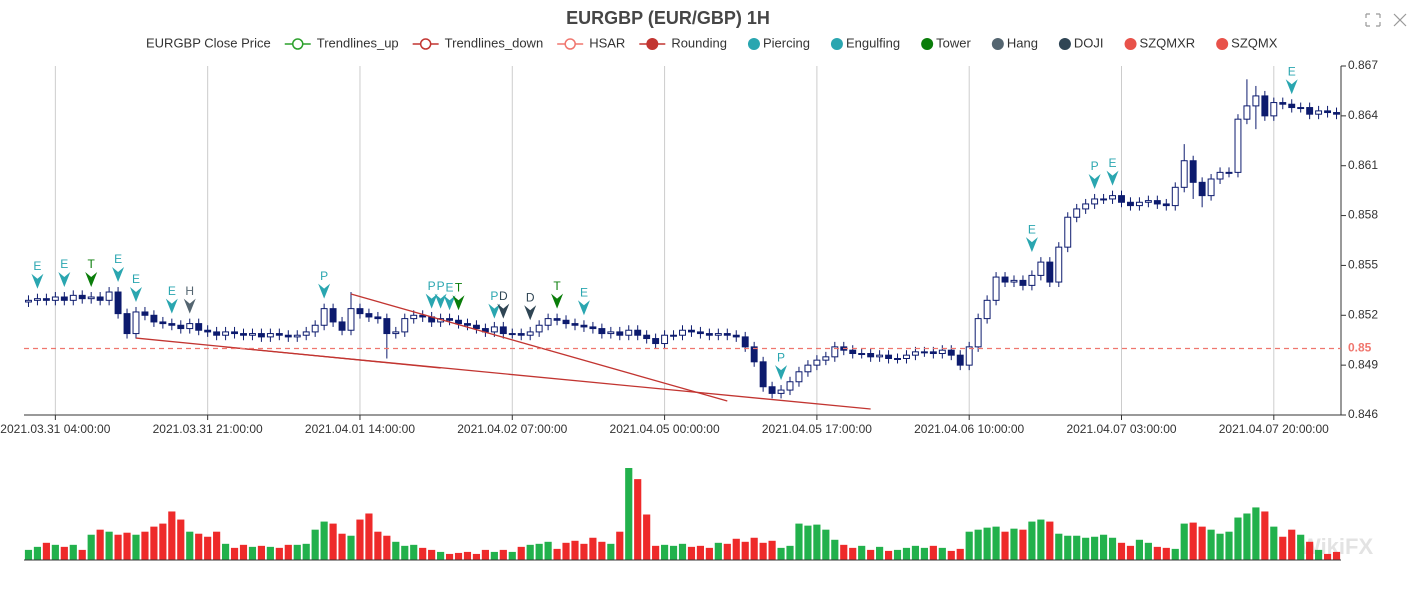 The height and width of the screenshot is (592, 1414). Describe the element at coordinates (665, 429) in the screenshot. I see `x-tick-label: 2021.04.05 00:00:00` at that location.